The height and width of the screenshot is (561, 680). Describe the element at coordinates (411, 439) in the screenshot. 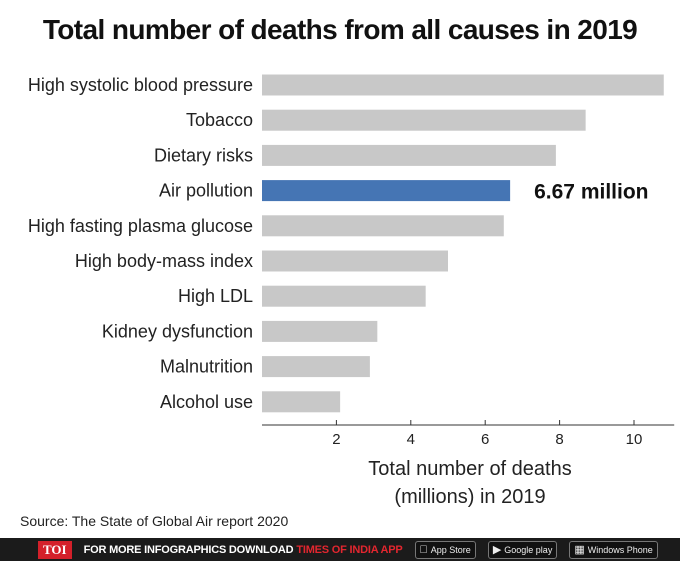

I see `x-tick-label: 4` at that location.